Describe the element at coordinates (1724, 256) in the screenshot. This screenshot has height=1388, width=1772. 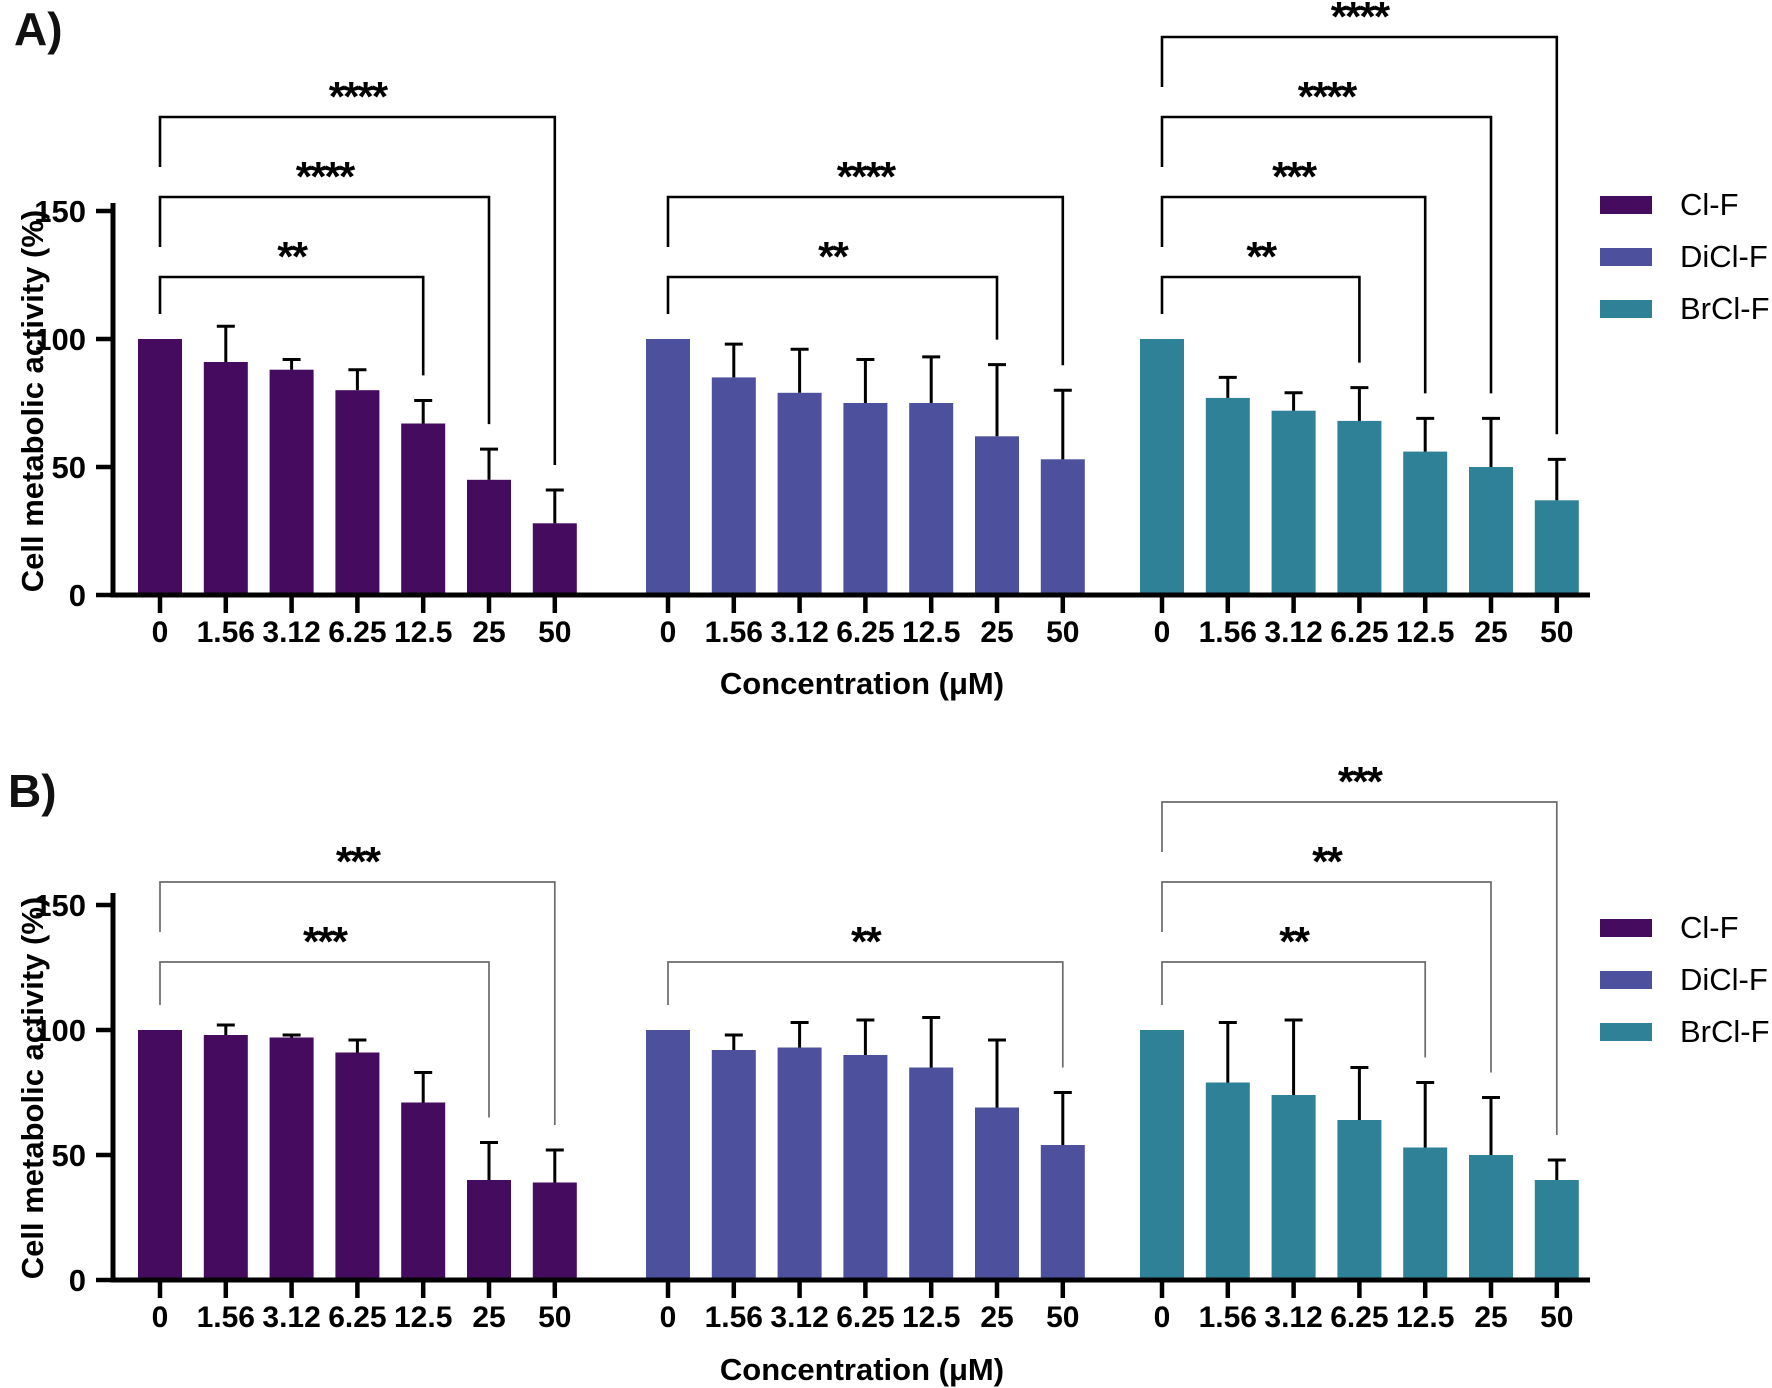
I see `legend-label-diclf: DiCl-F` at that location.